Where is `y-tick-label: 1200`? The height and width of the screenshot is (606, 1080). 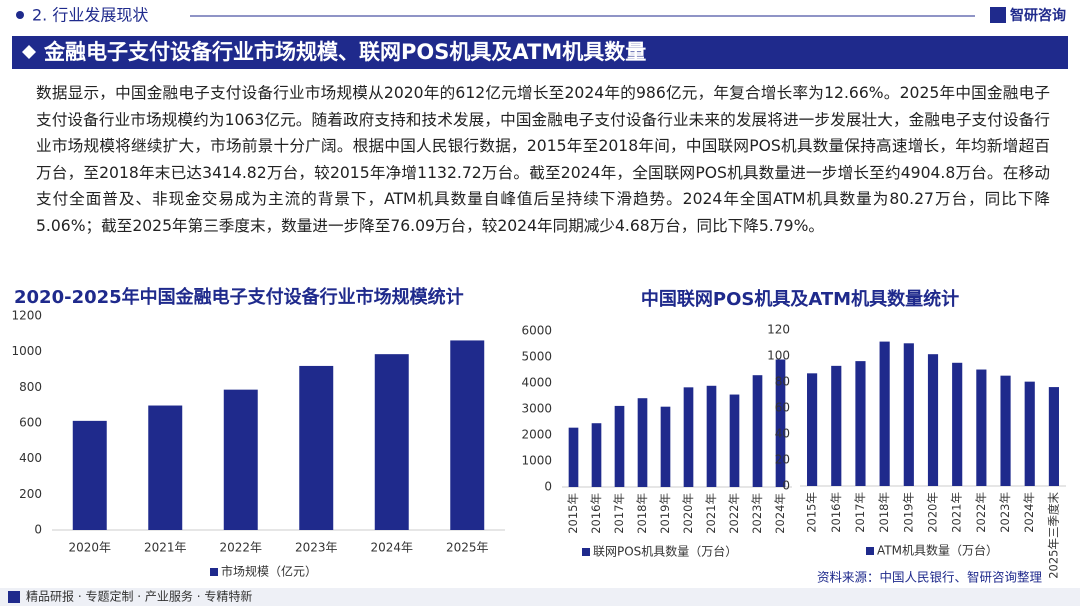
y-tick-label: 1200 is located at coordinates (26, 316).